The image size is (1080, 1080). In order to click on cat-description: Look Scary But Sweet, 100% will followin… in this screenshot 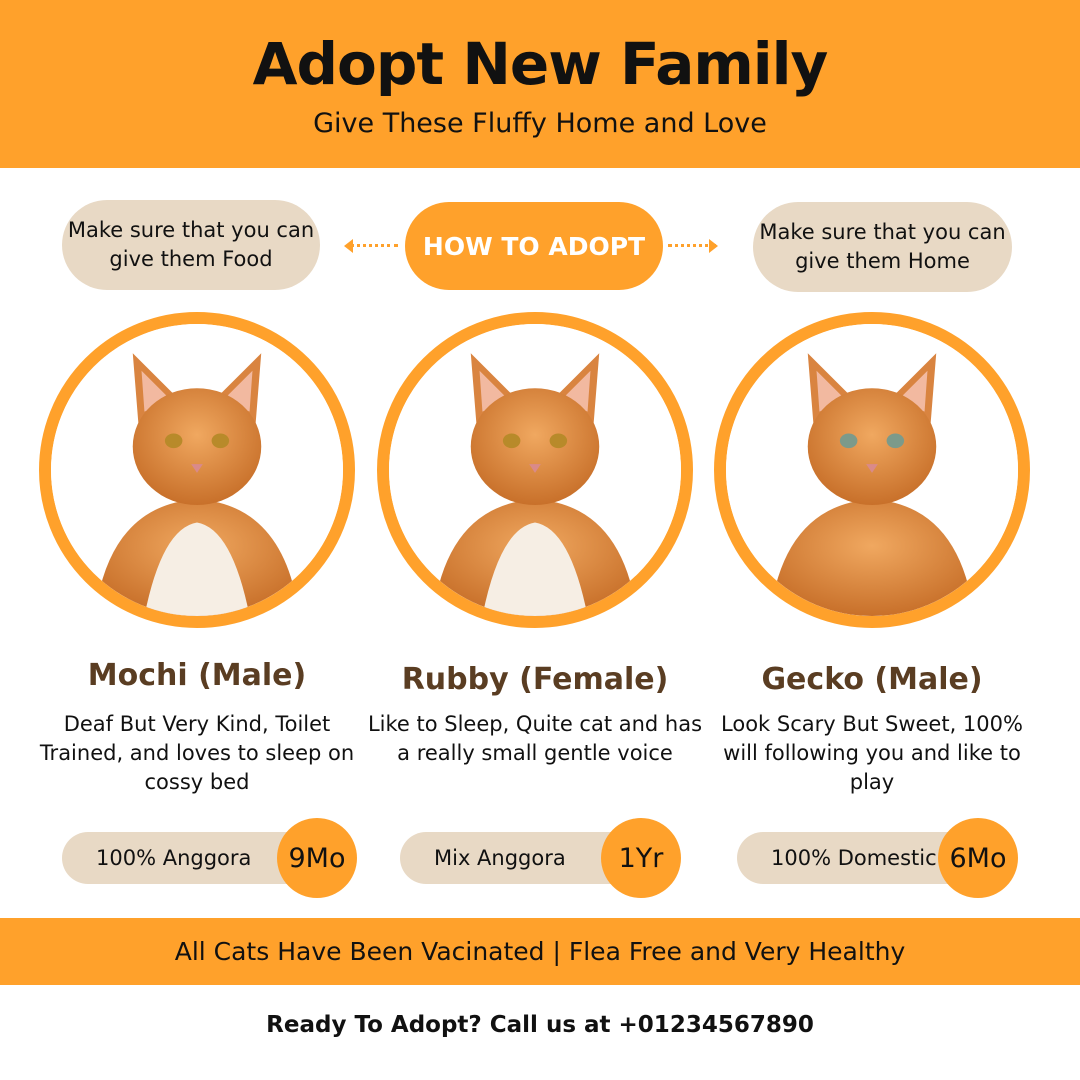, I will do `click(872, 753)`.